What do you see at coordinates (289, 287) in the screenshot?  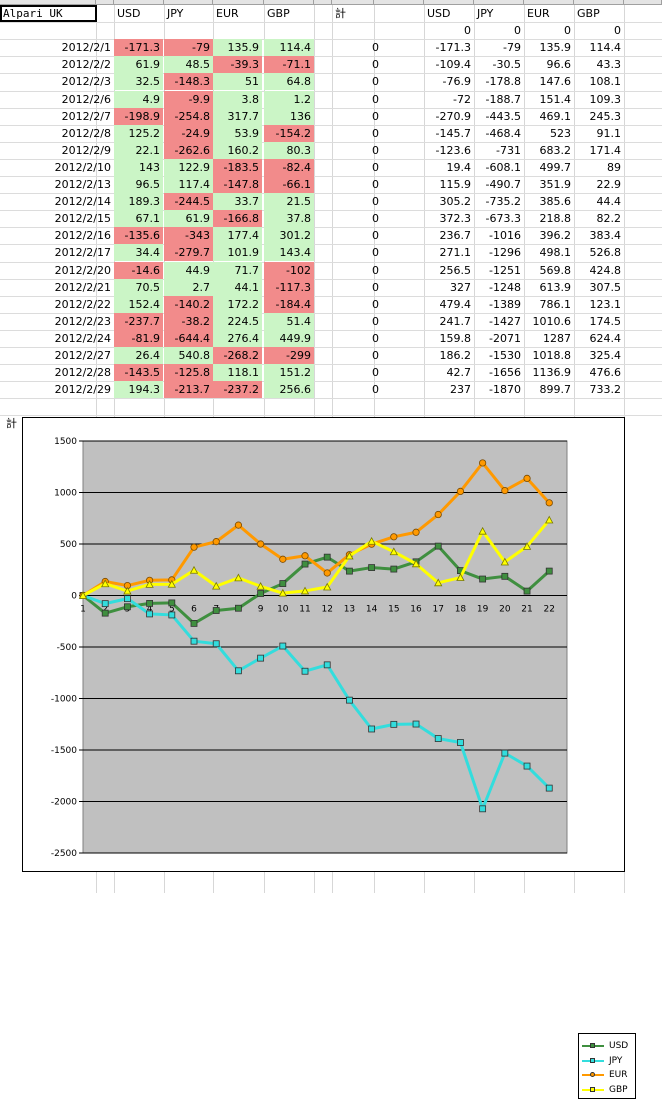 I see `daily-pl-cell: -117.3` at bounding box center [289, 287].